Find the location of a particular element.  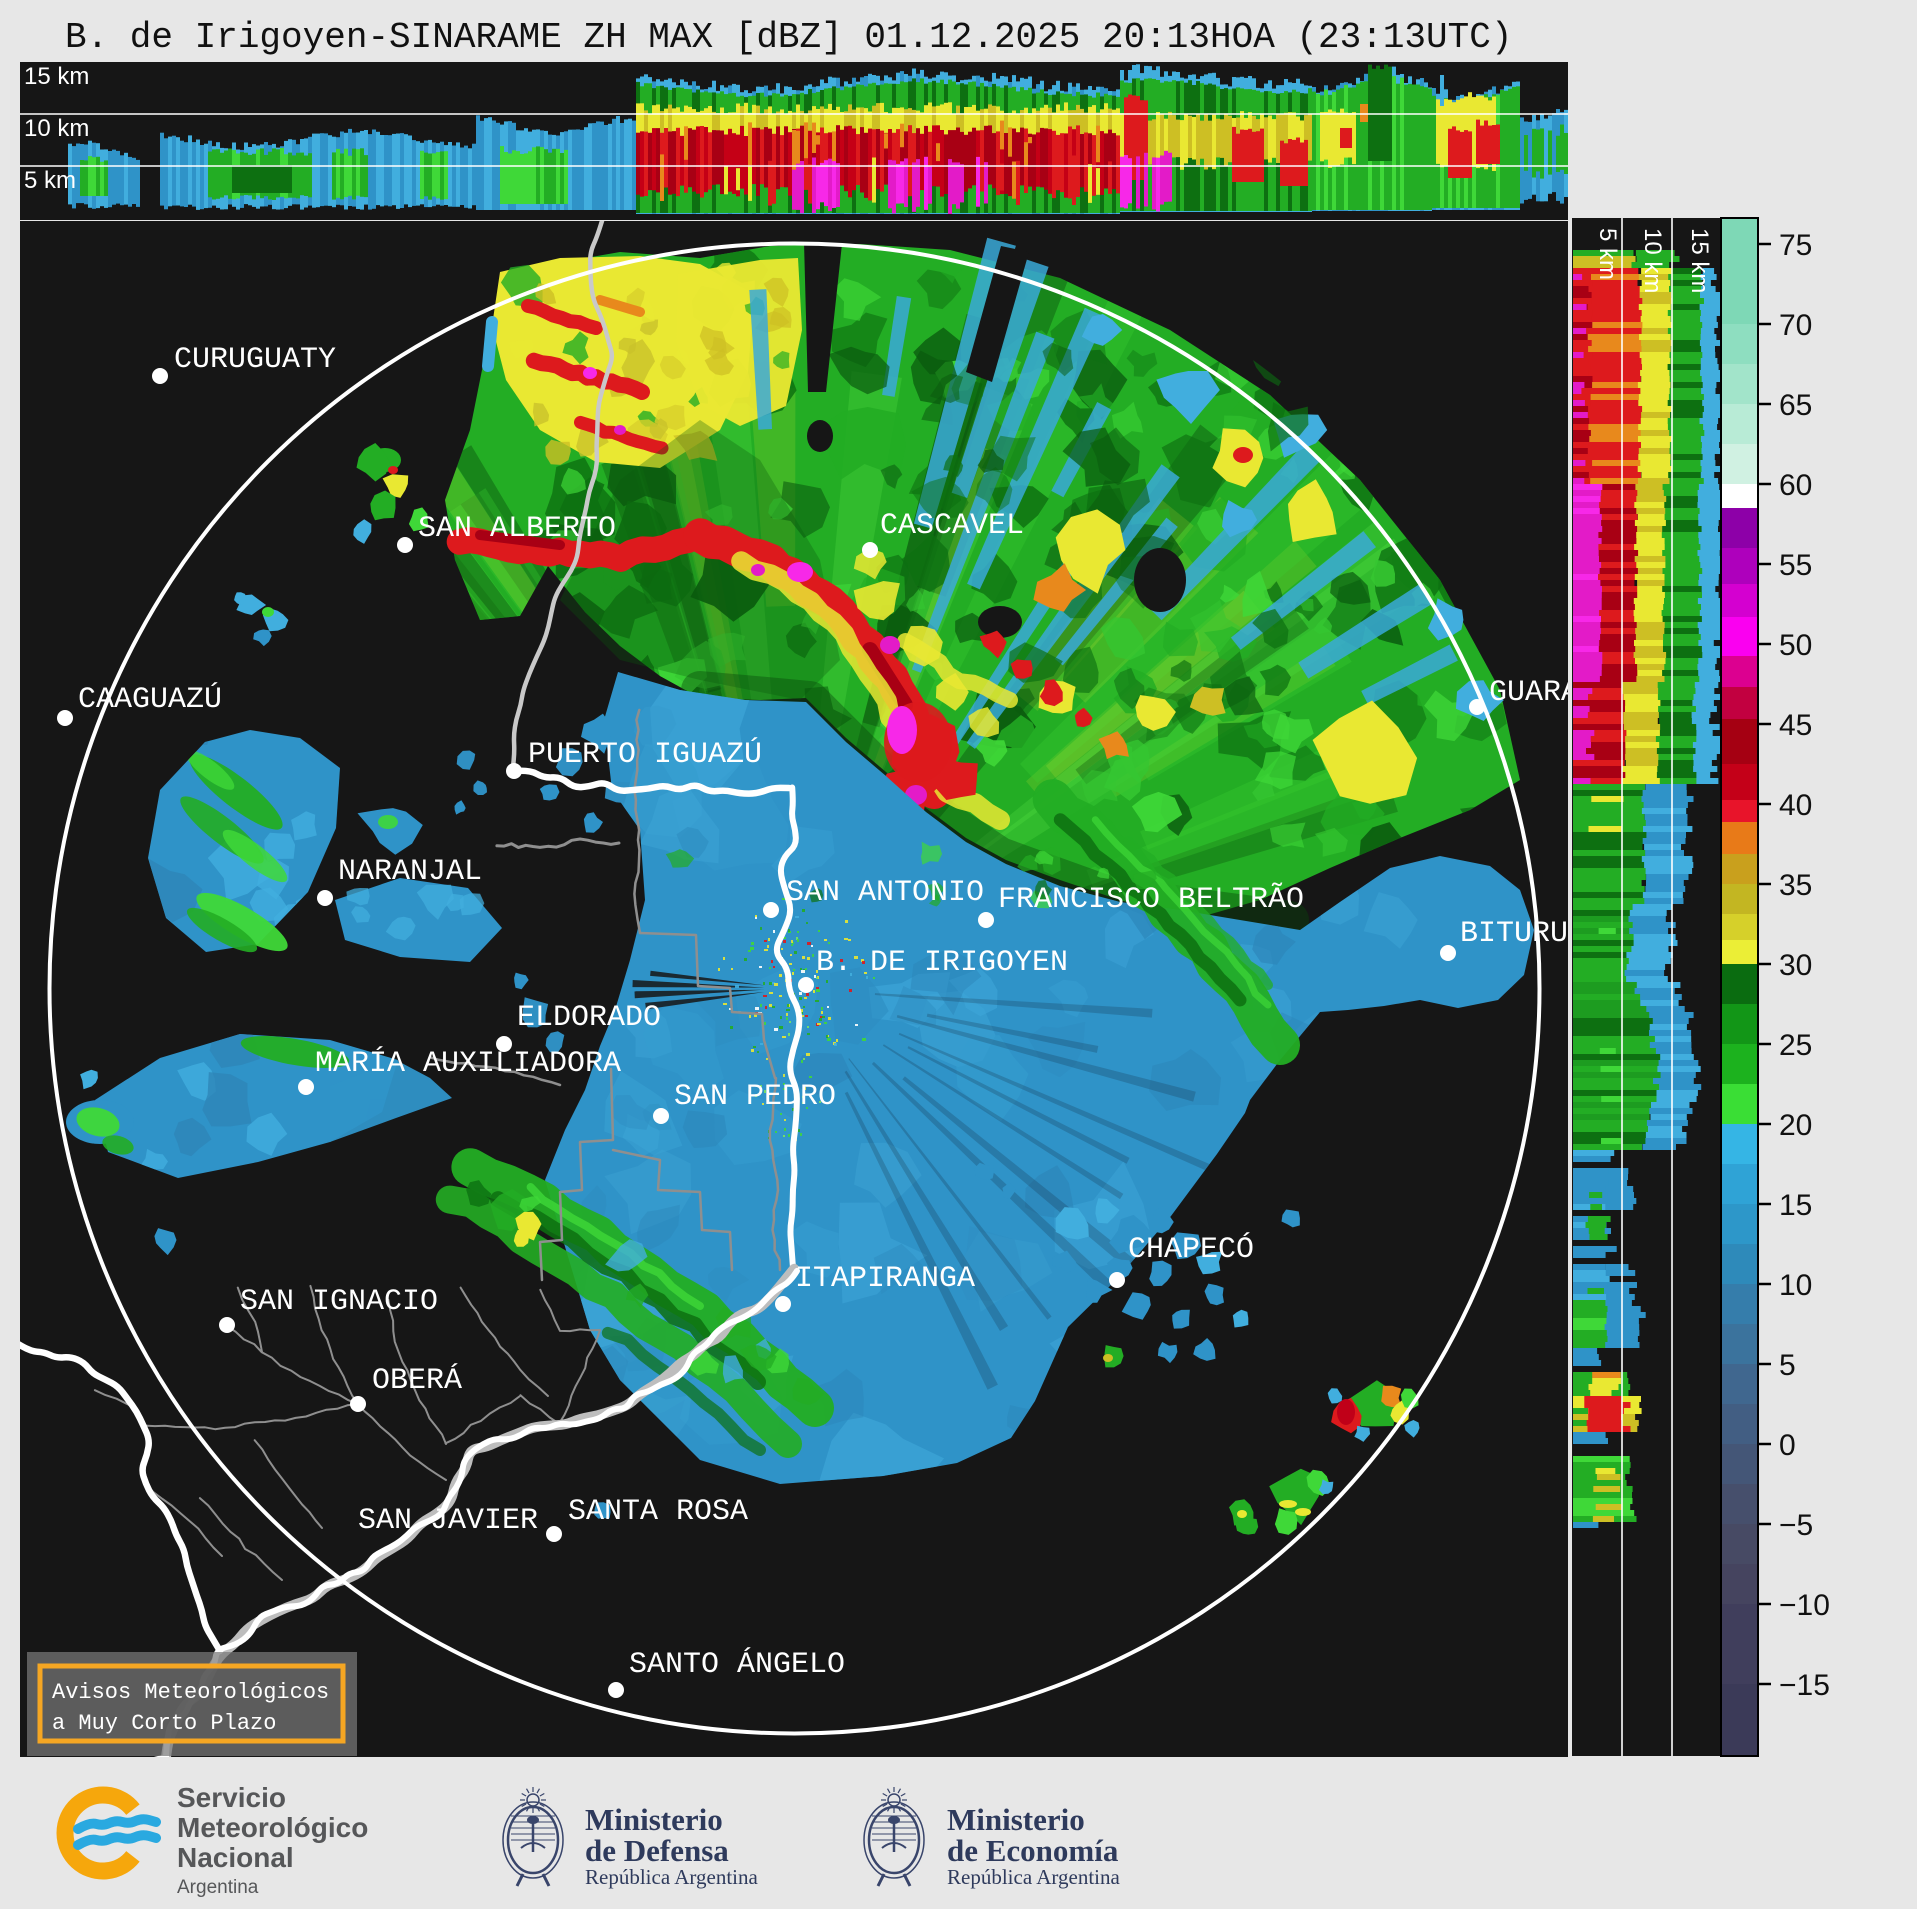

svg-text: Nacional is located at coordinates (235, 1857).